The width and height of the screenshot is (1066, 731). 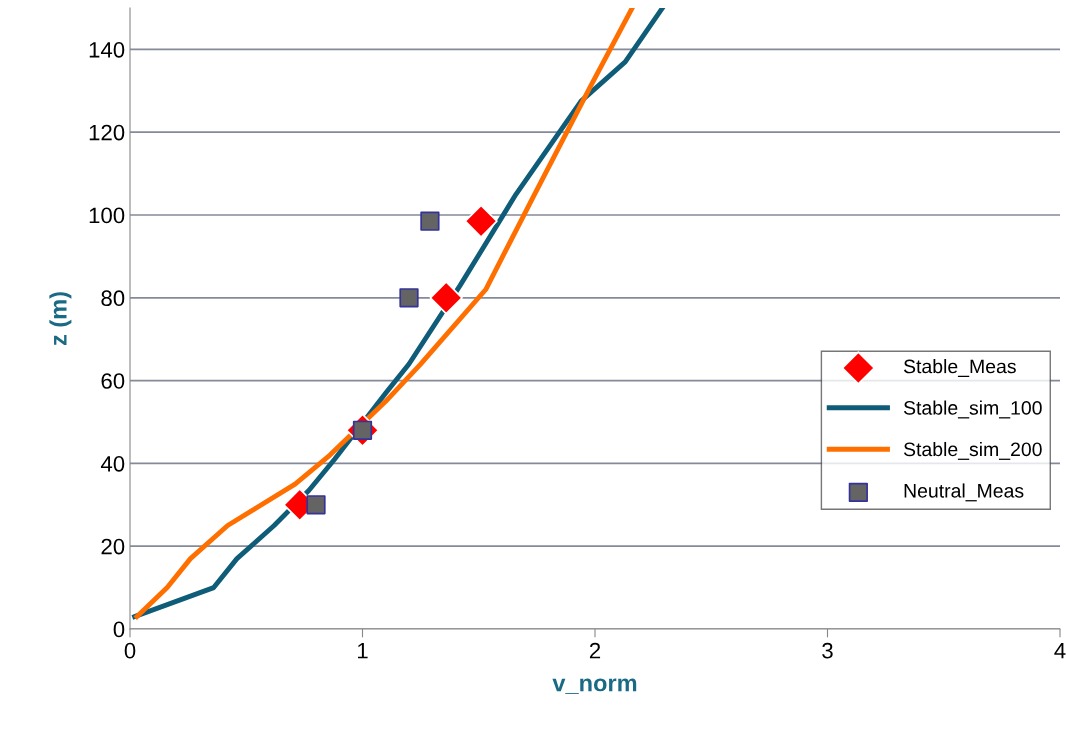 What do you see at coordinates (60, 319) in the screenshot?
I see `y-axis-title: z (m)` at bounding box center [60, 319].